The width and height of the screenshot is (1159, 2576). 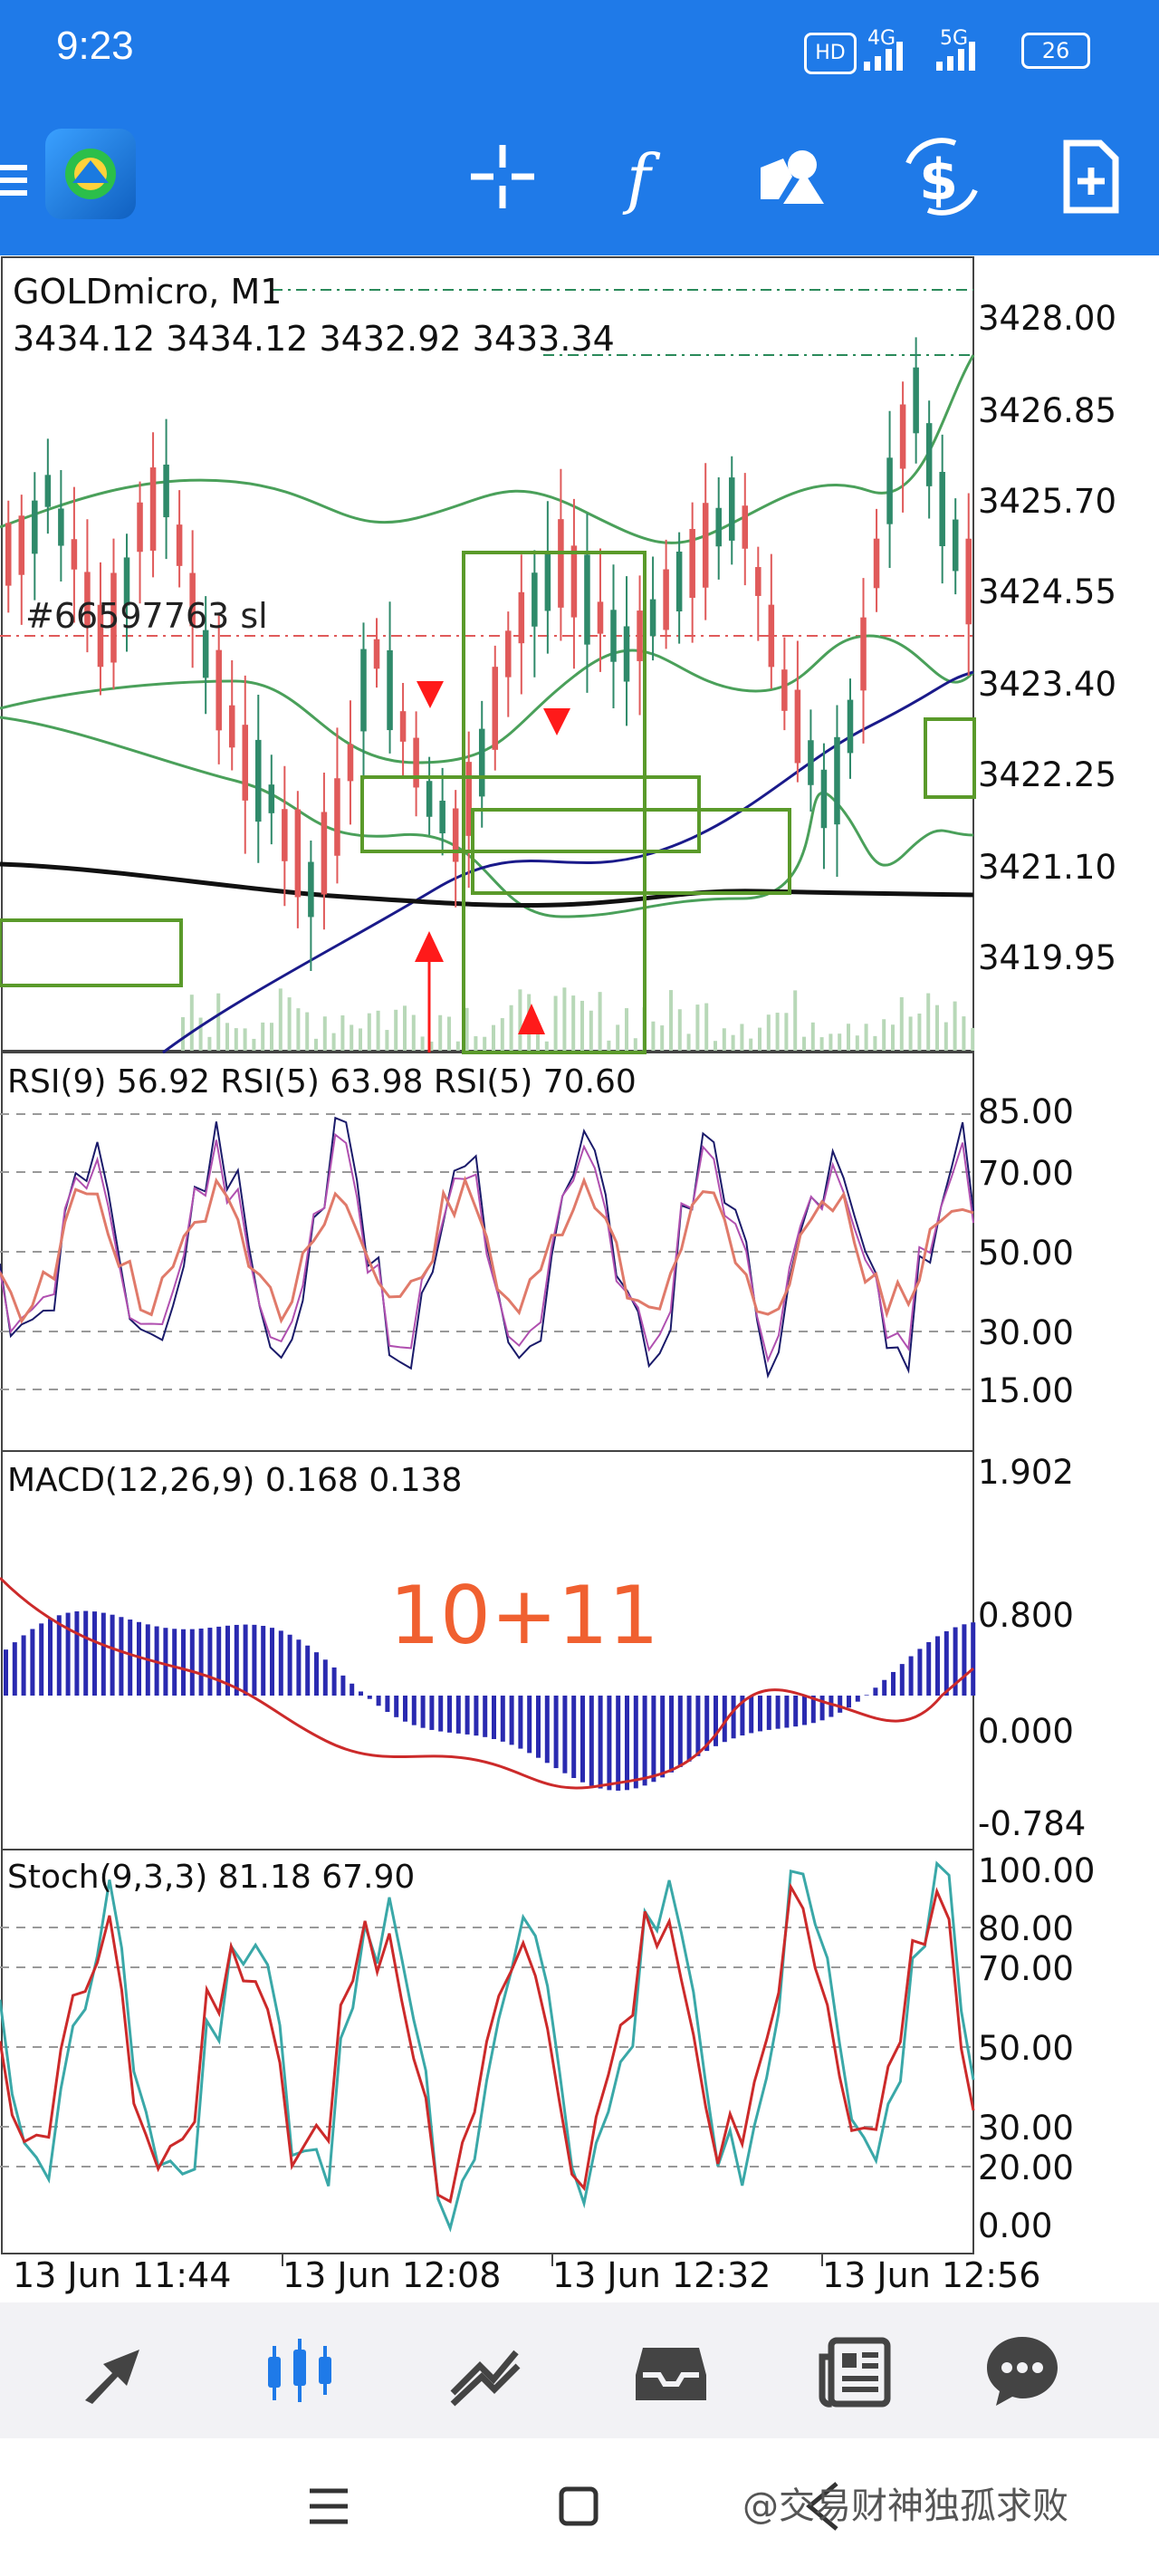 I want to click on time-tick: 13 Jun 12:56, so click(x=931, y=2275).